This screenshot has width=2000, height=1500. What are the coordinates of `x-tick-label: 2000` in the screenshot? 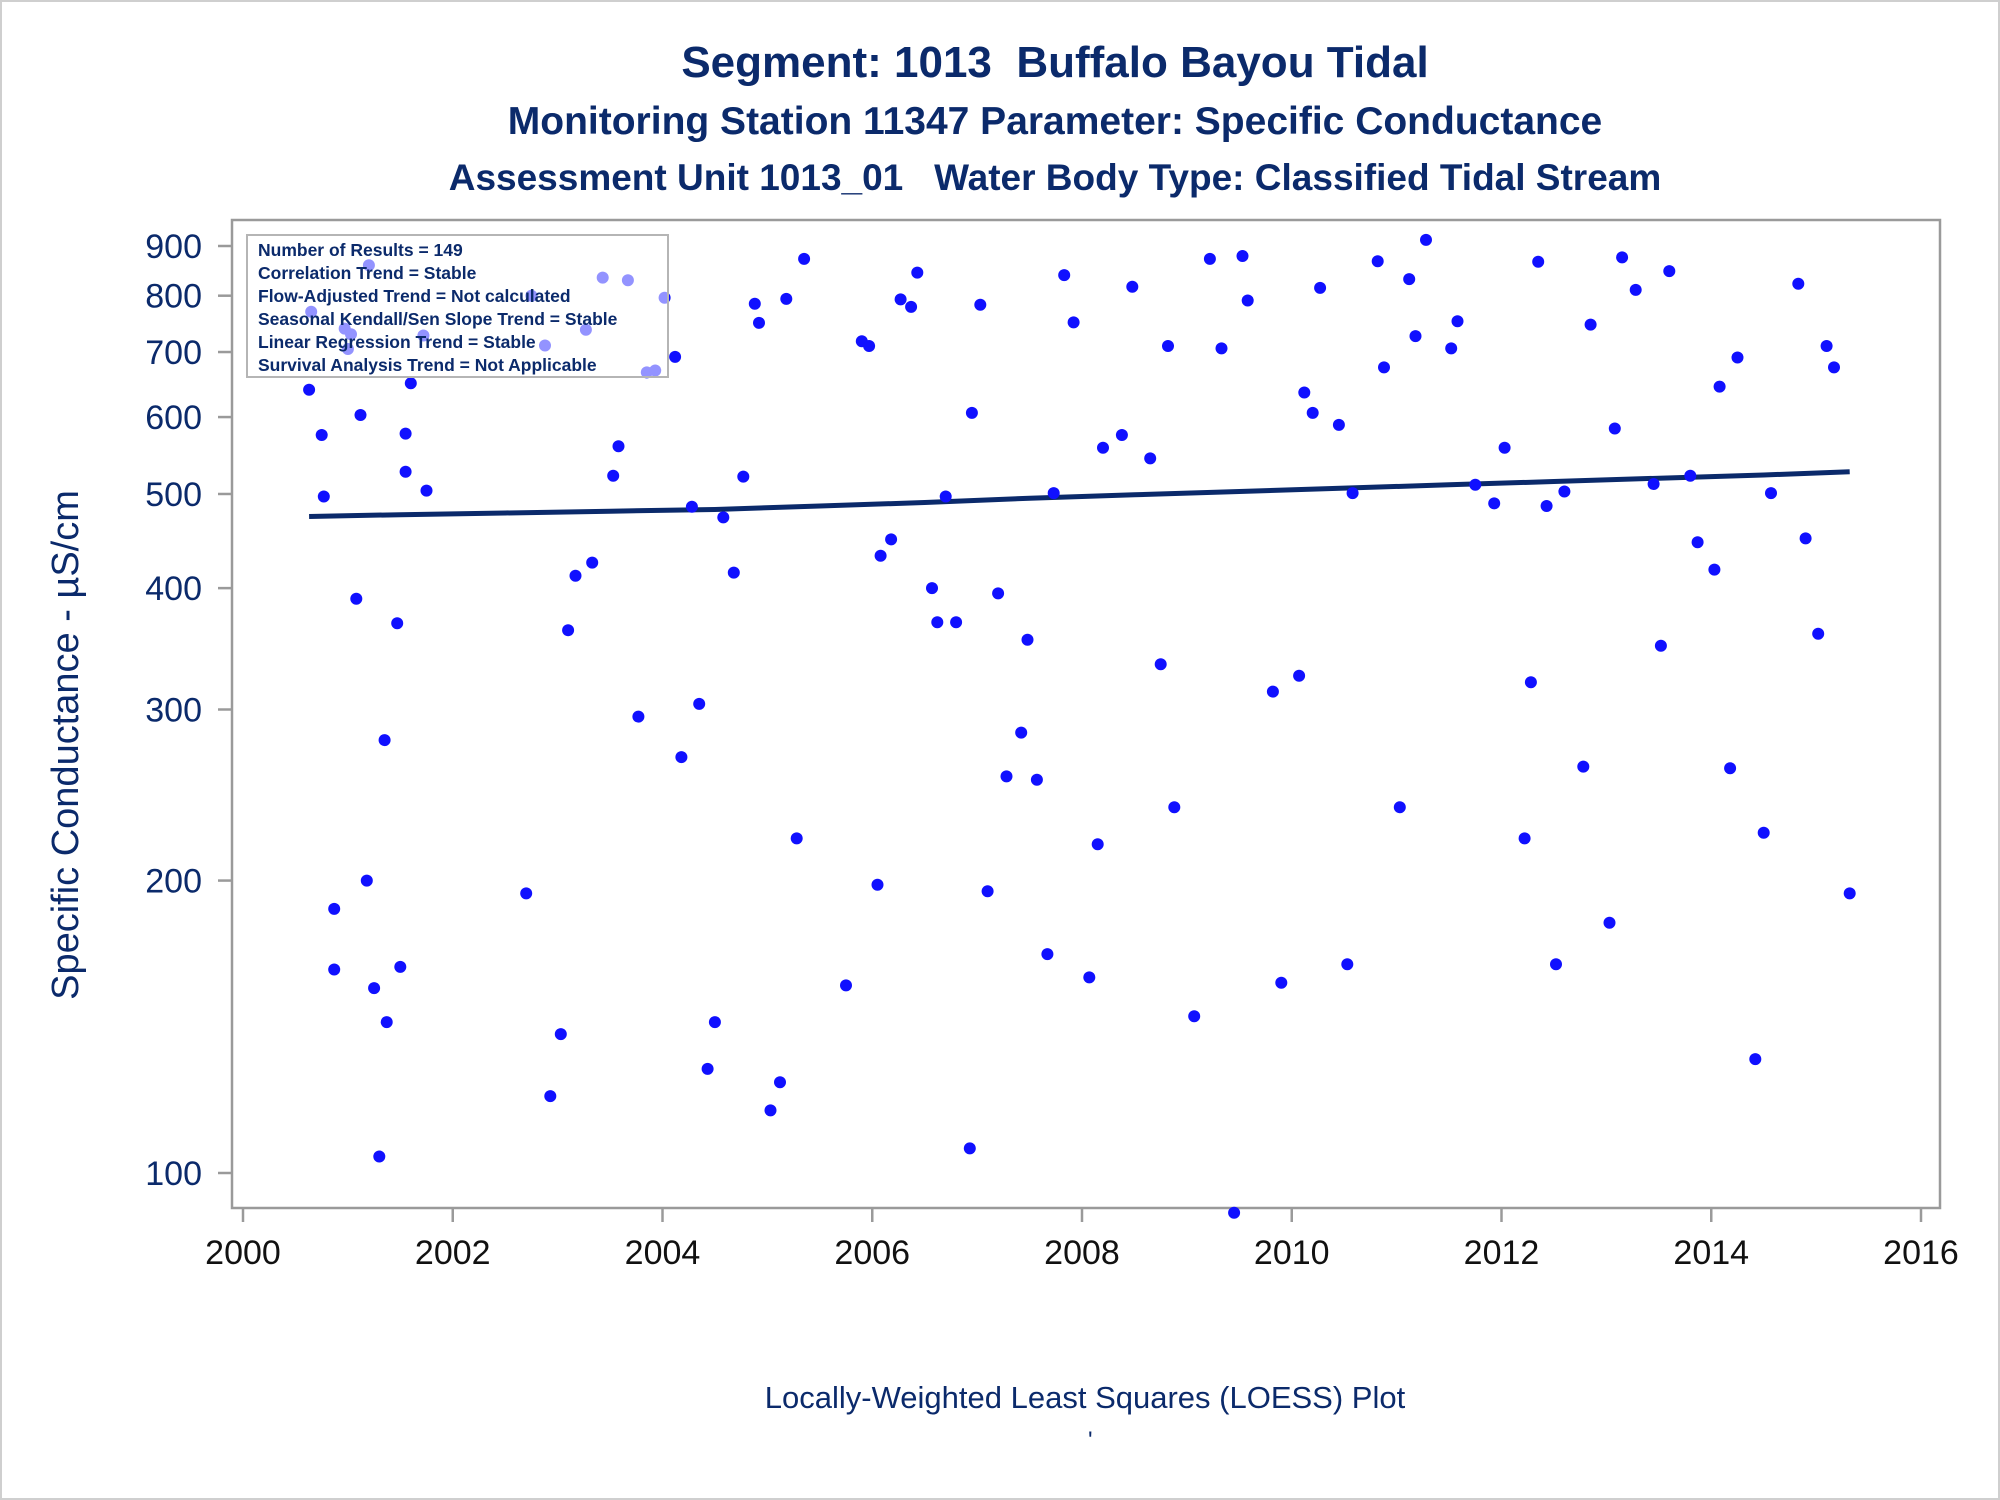 It's located at (243, 1253).